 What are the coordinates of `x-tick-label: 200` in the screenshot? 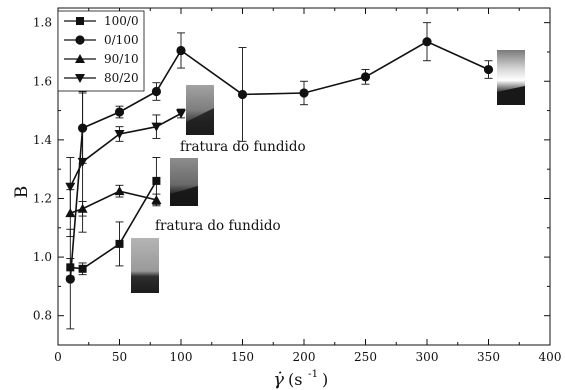 It's located at (304, 357).